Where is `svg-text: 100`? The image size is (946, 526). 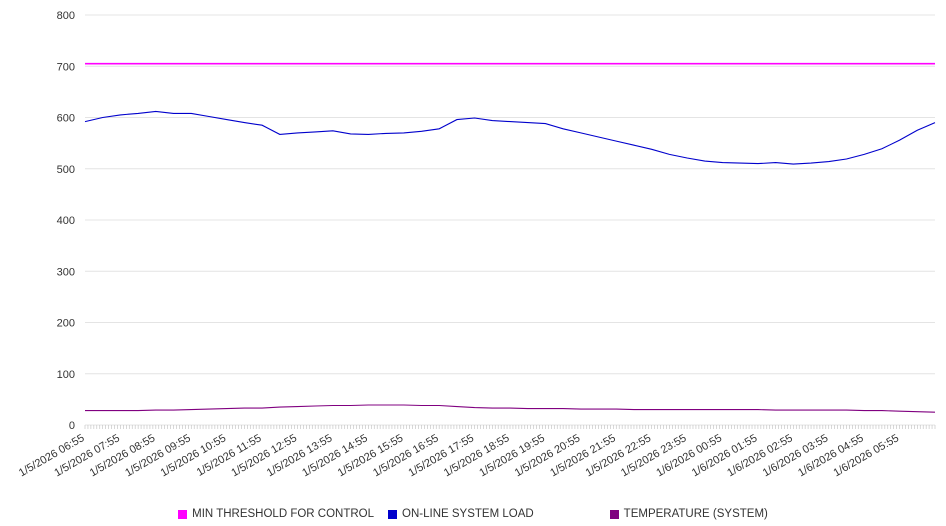 svg-text: 100 is located at coordinates (66, 375).